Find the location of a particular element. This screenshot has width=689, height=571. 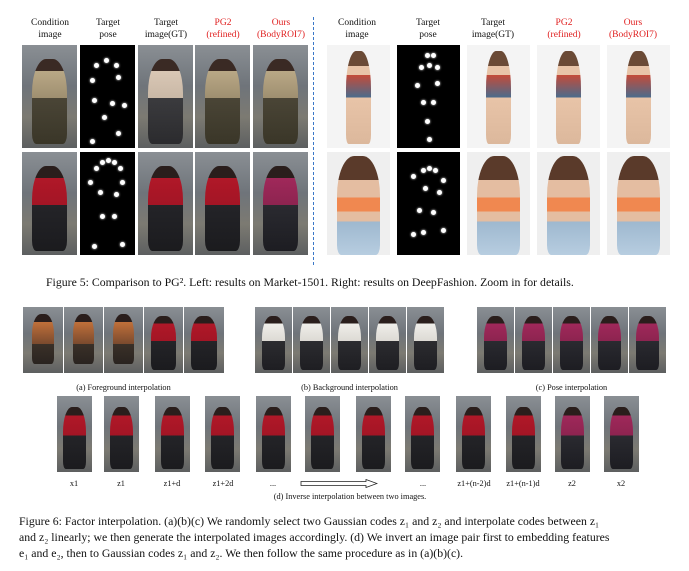

inv-interp-z1-plus-2d is located at coordinates (222, 434).